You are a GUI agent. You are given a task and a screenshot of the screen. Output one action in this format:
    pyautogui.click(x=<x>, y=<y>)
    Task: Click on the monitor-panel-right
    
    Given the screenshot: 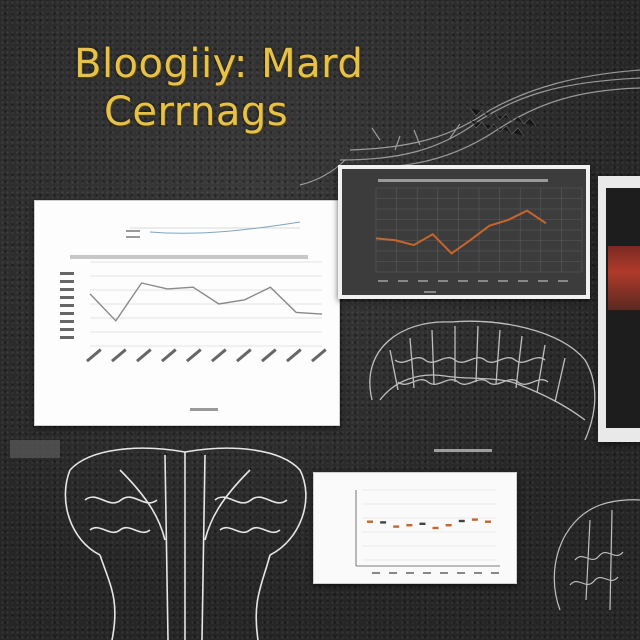 What is the action you would take?
    pyautogui.click(x=619, y=309)
    